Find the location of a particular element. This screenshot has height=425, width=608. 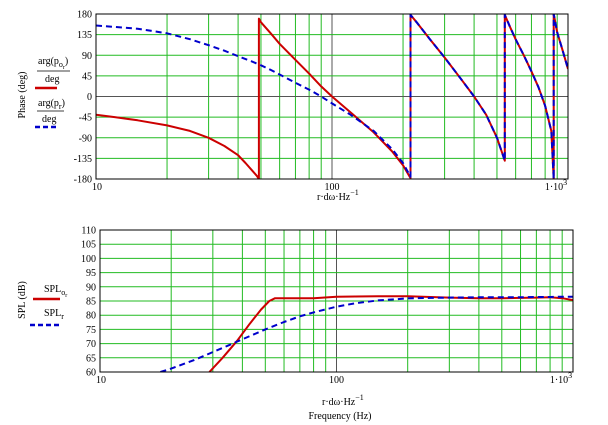

spl-legend: SPLor SPLr is located at coordinates (48, 305).